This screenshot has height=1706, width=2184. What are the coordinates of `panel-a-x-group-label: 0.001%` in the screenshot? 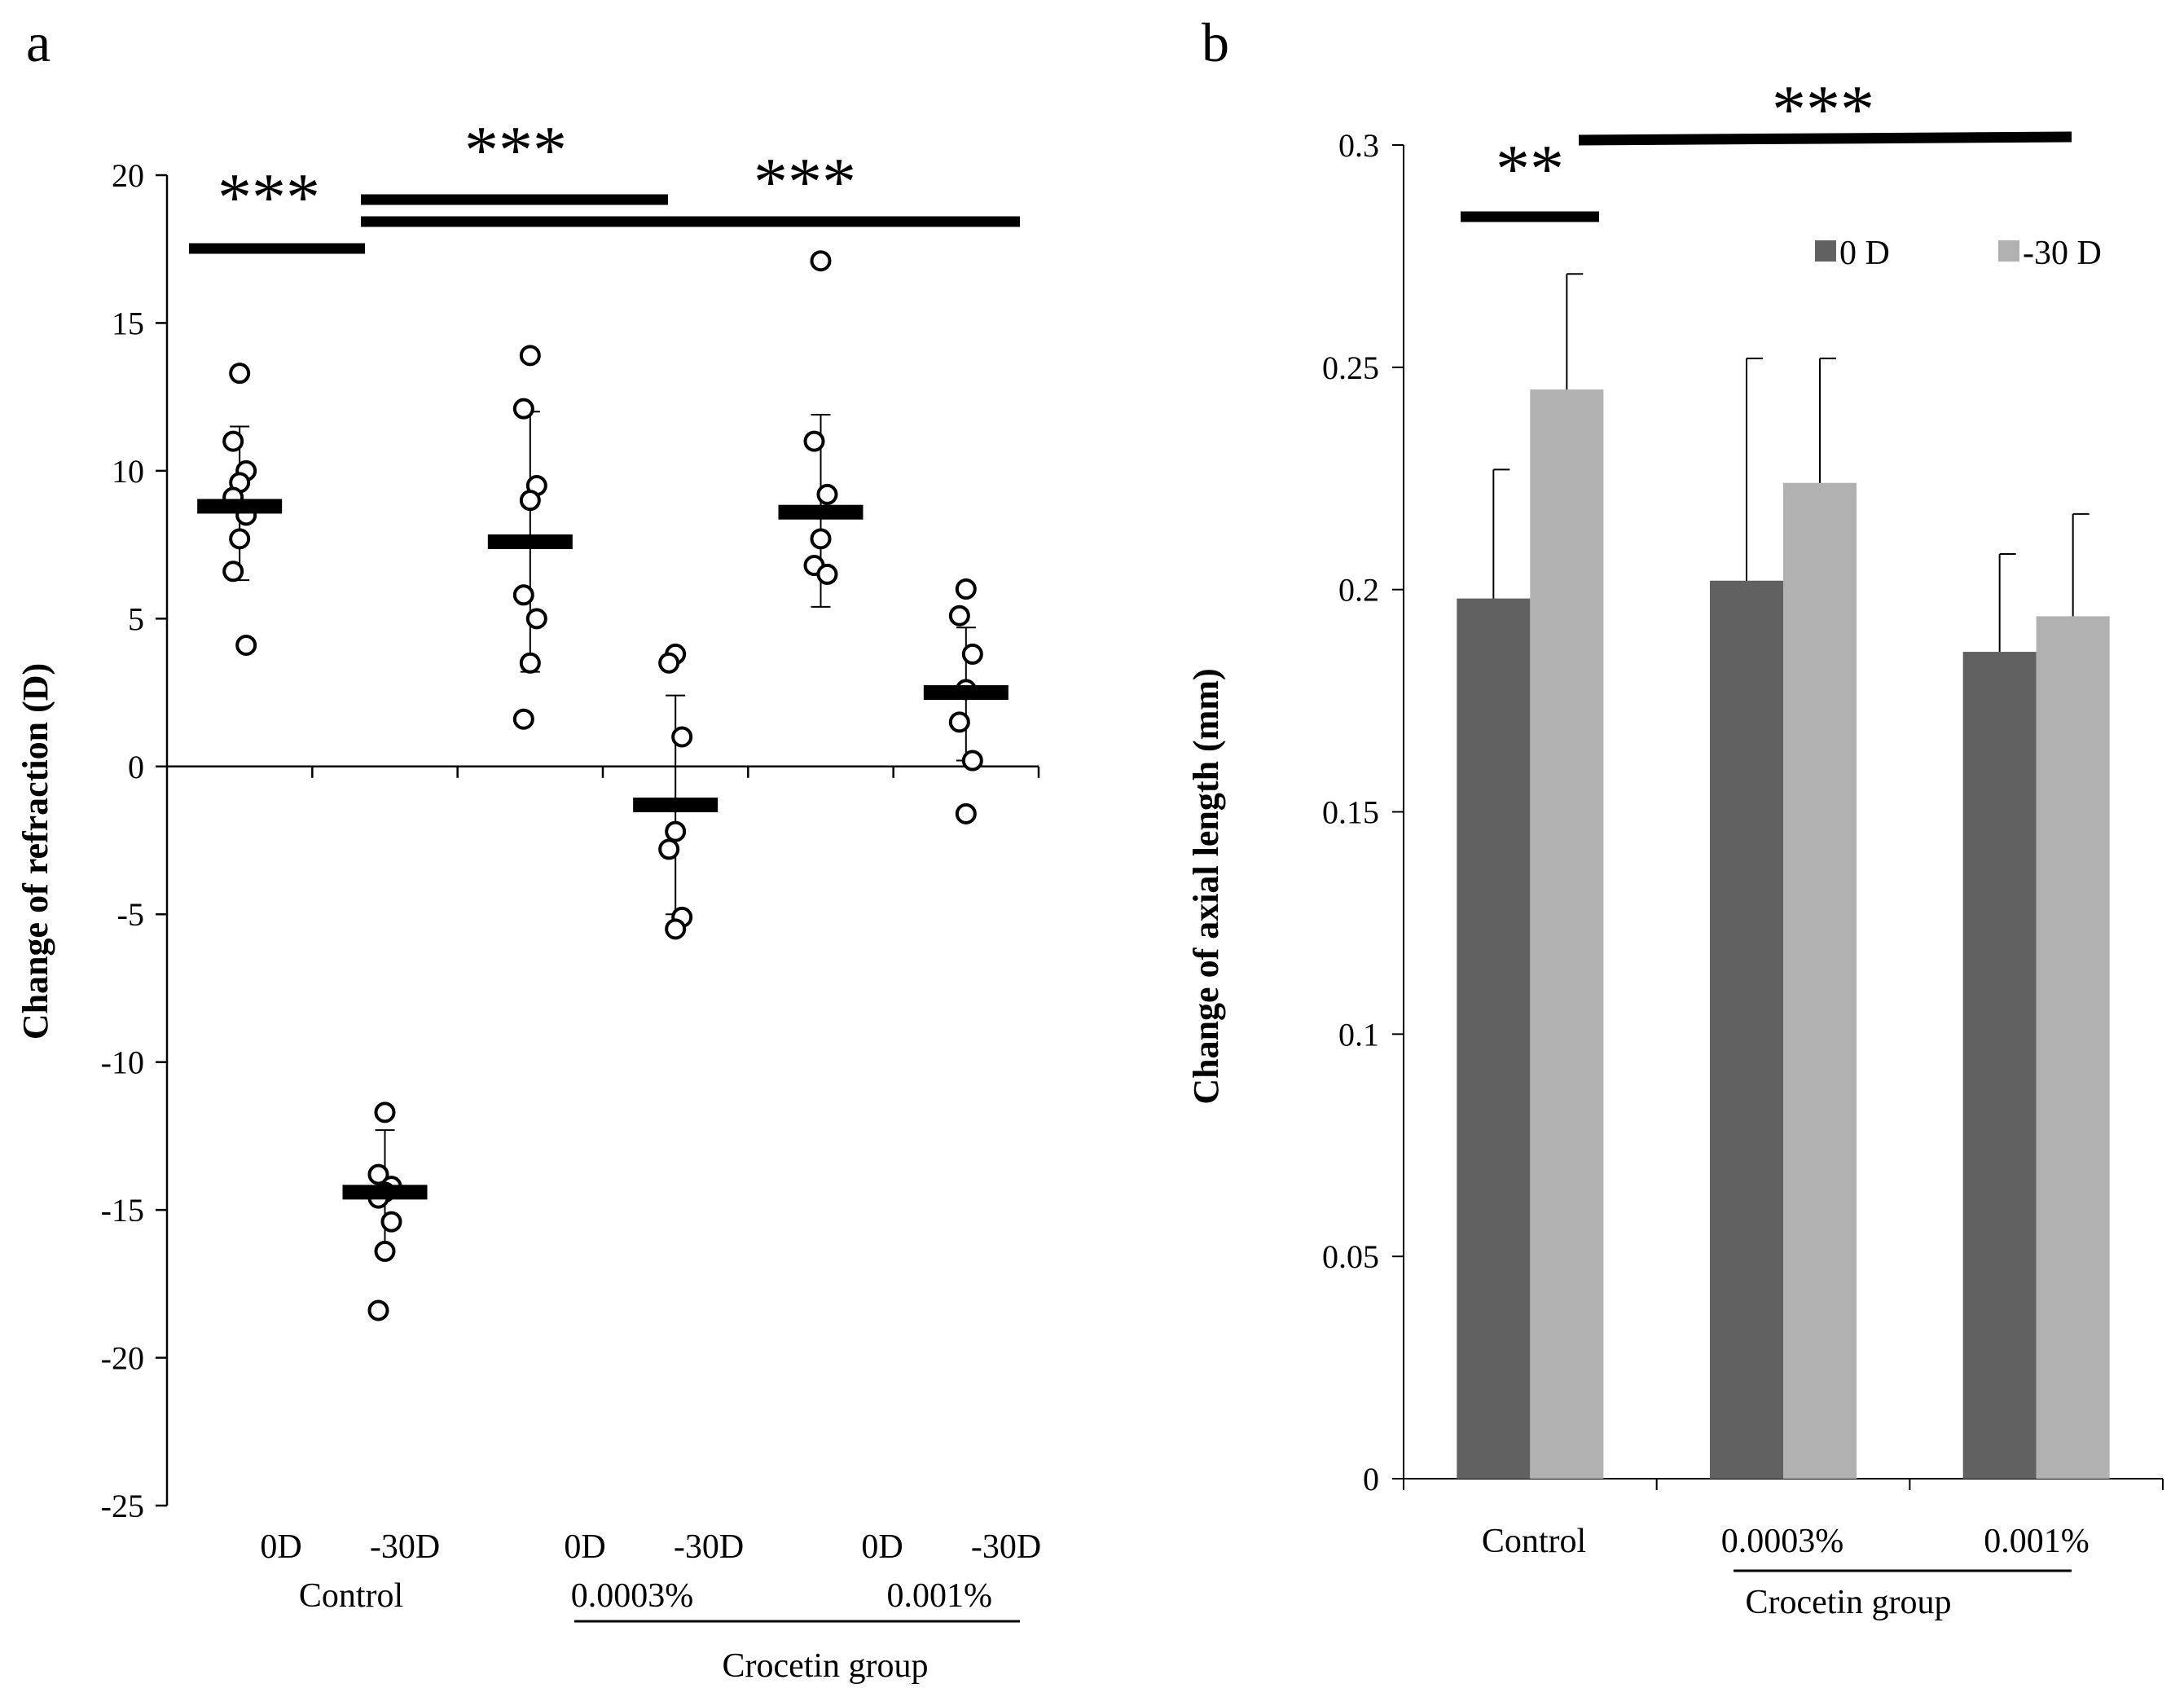 It's located at (940, 1596).